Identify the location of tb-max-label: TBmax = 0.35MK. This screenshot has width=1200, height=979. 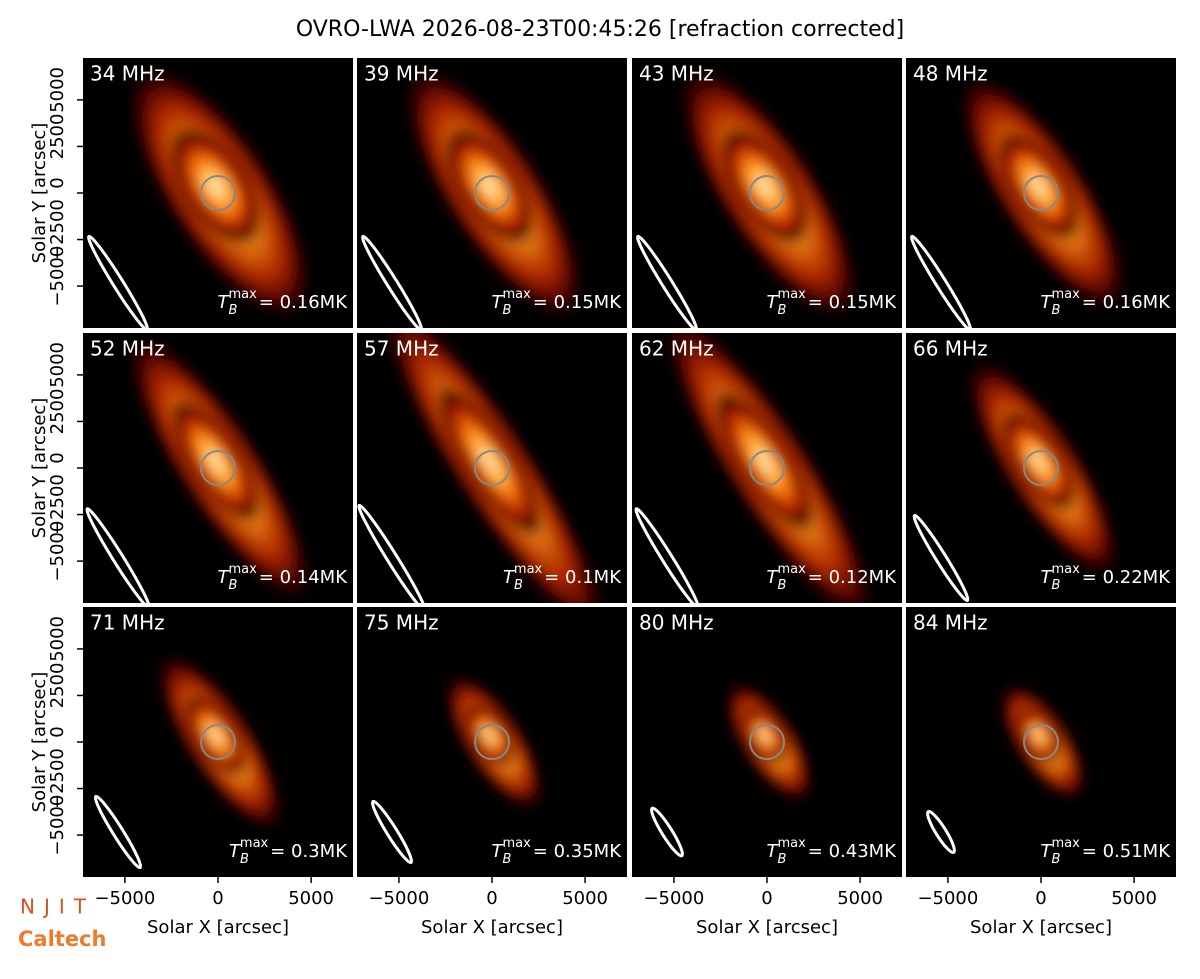
(557, 851).